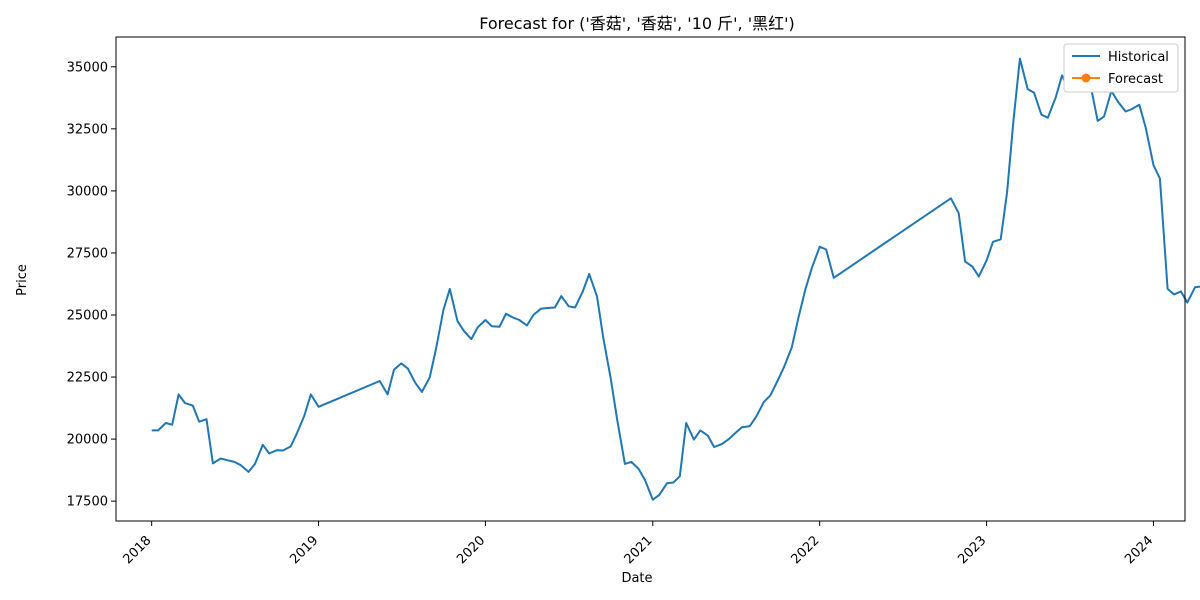  What do you see at coordinates (639, 550) in the screenshot?
I see `x-tick-label: 2021` at bounding box center [639, 550].